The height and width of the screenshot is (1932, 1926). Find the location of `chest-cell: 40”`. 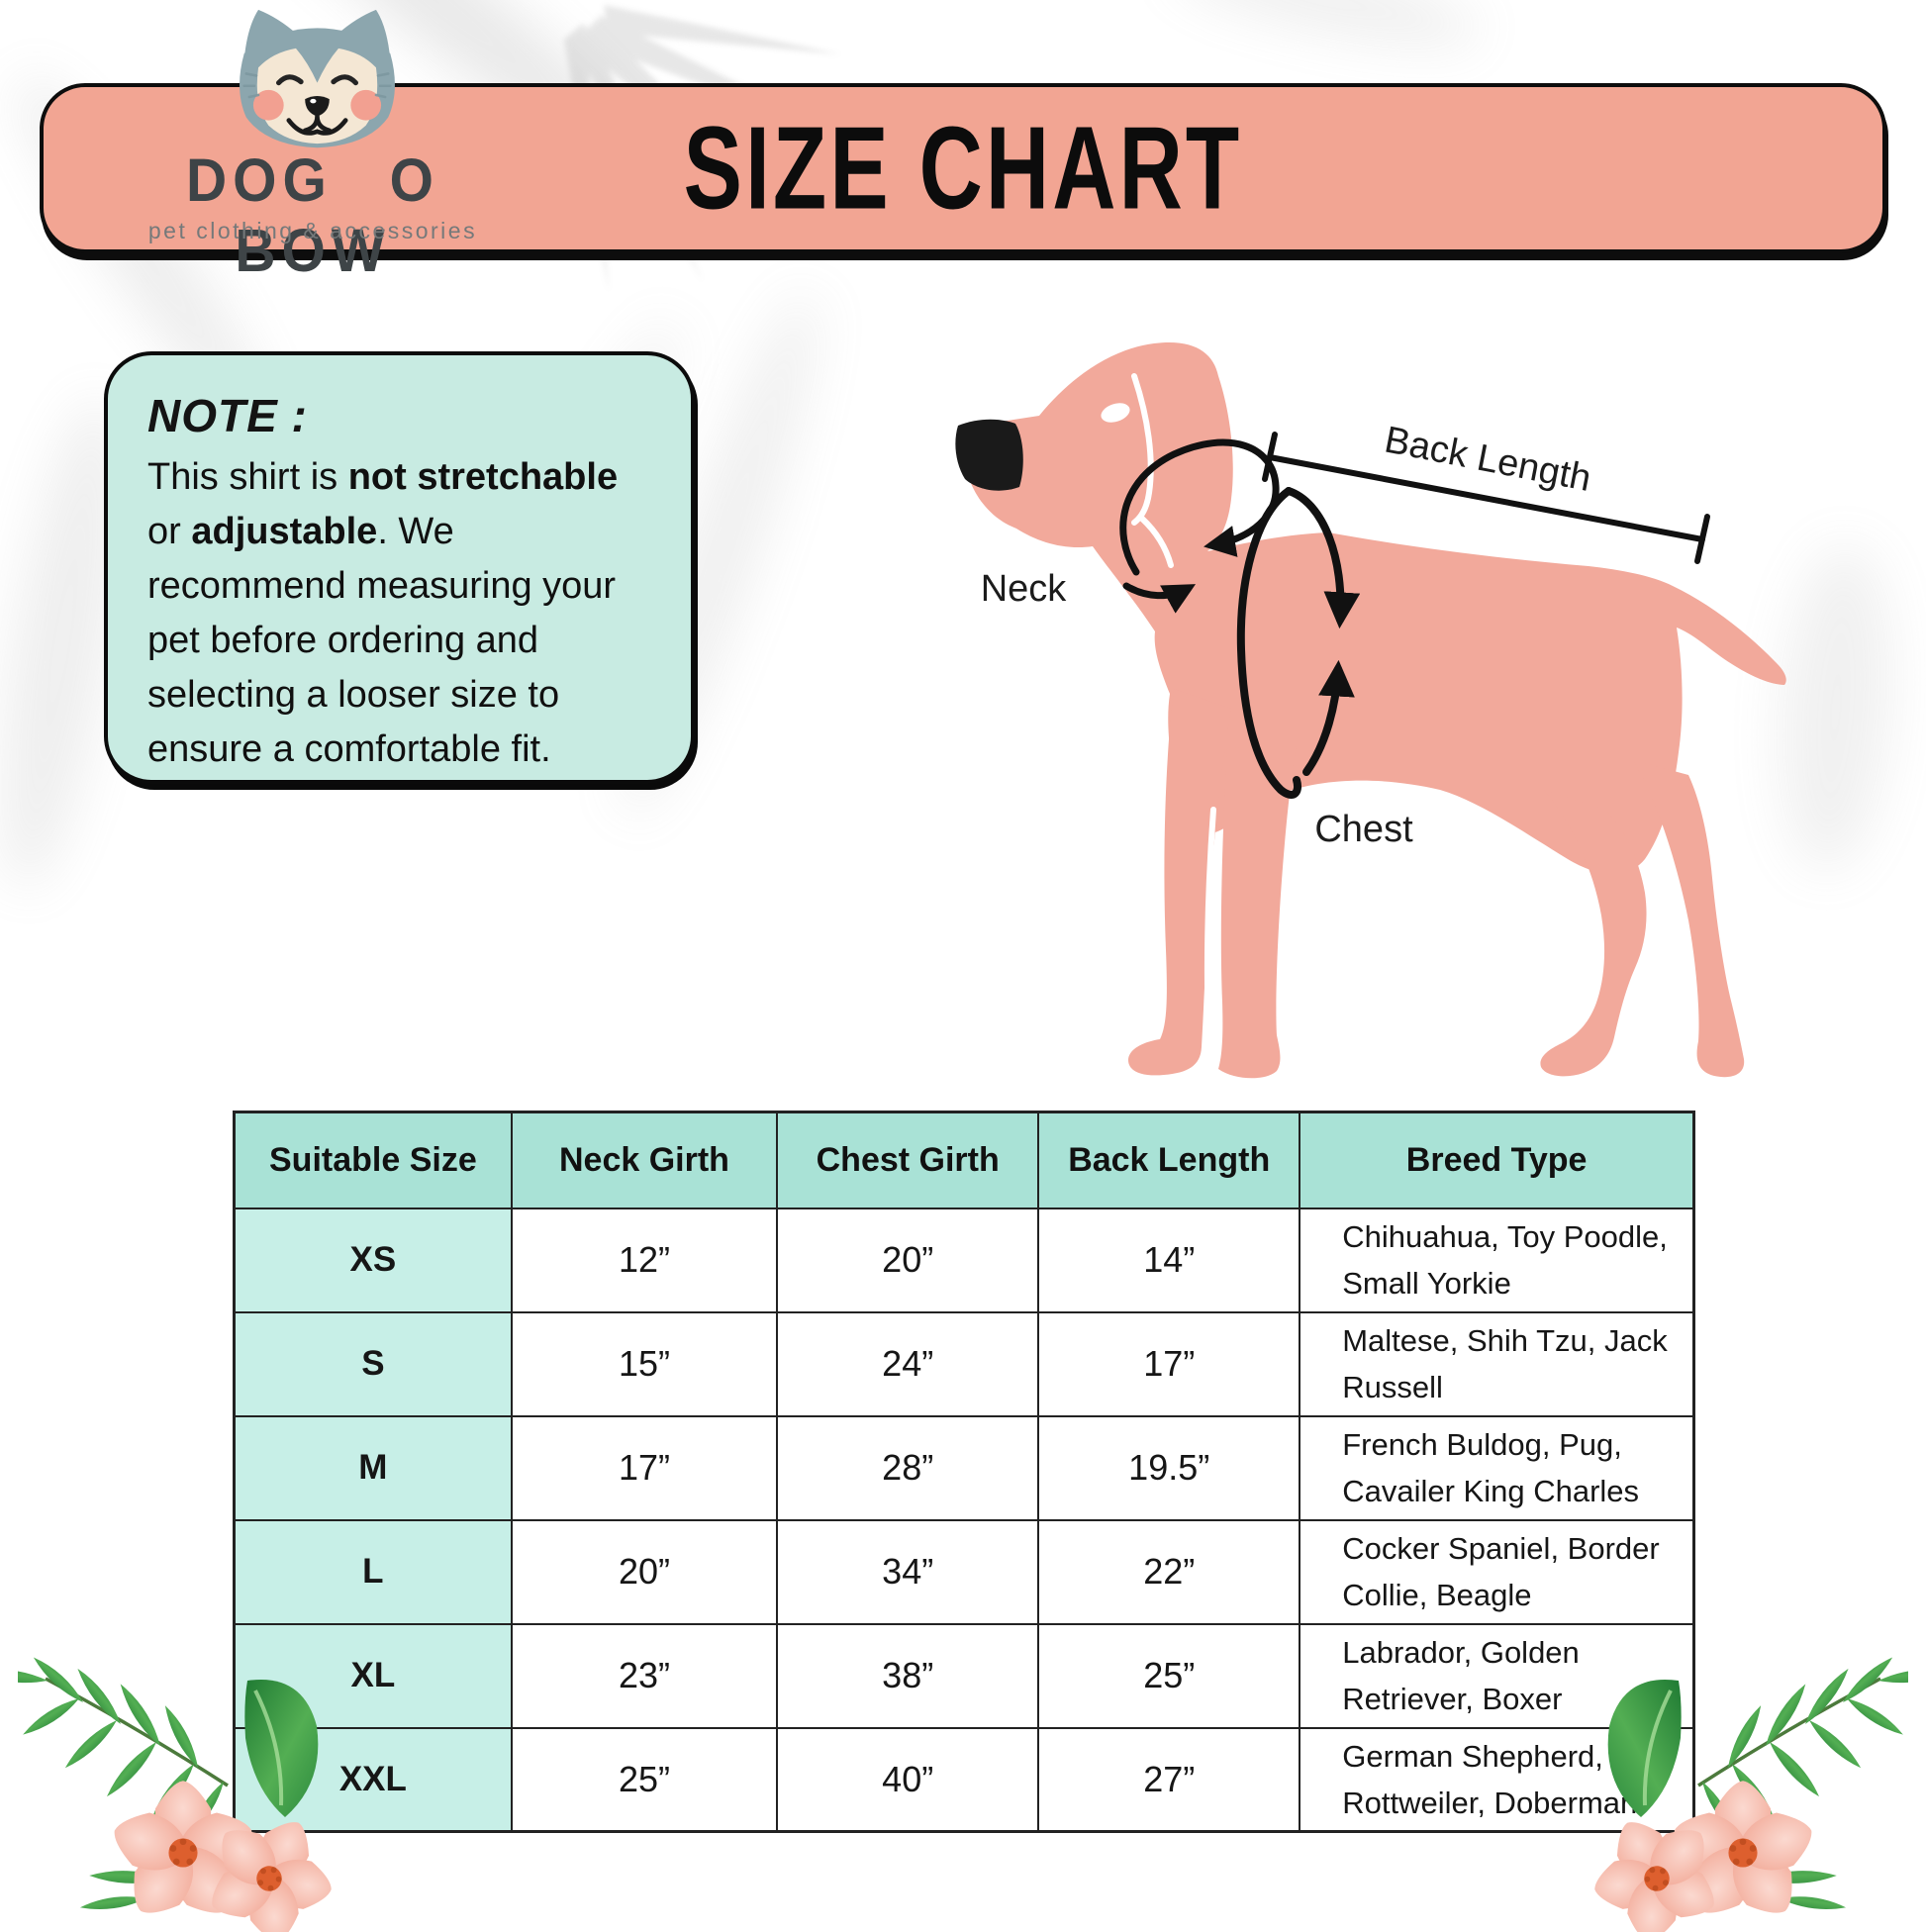

chest-cell: 40” is located at coordinates (908, 1779).